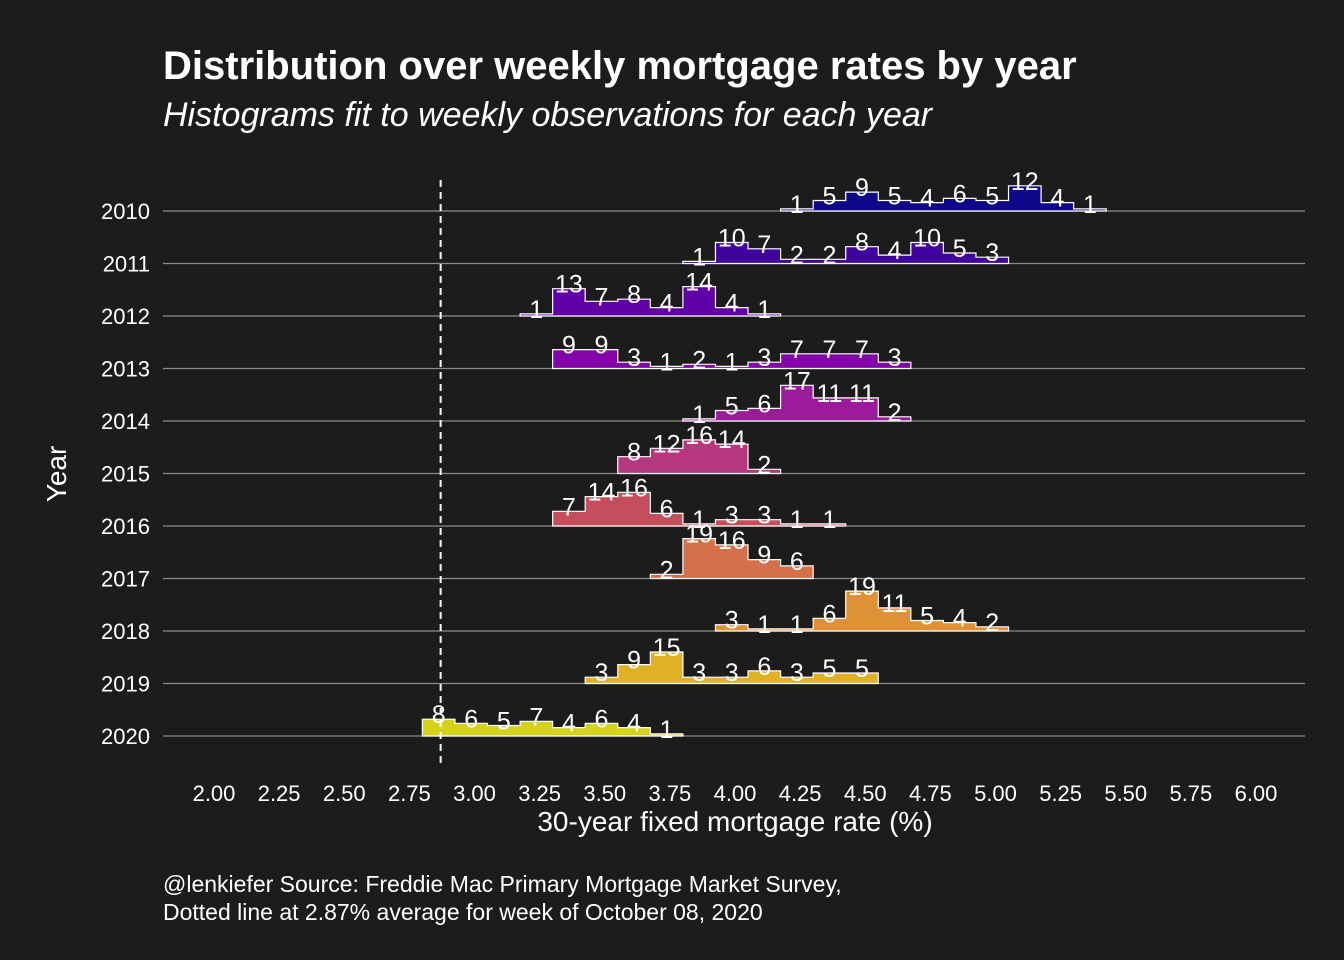 This screenshot has height=960, width=1344. I want to click on histogram-2011, so click(846, 253).